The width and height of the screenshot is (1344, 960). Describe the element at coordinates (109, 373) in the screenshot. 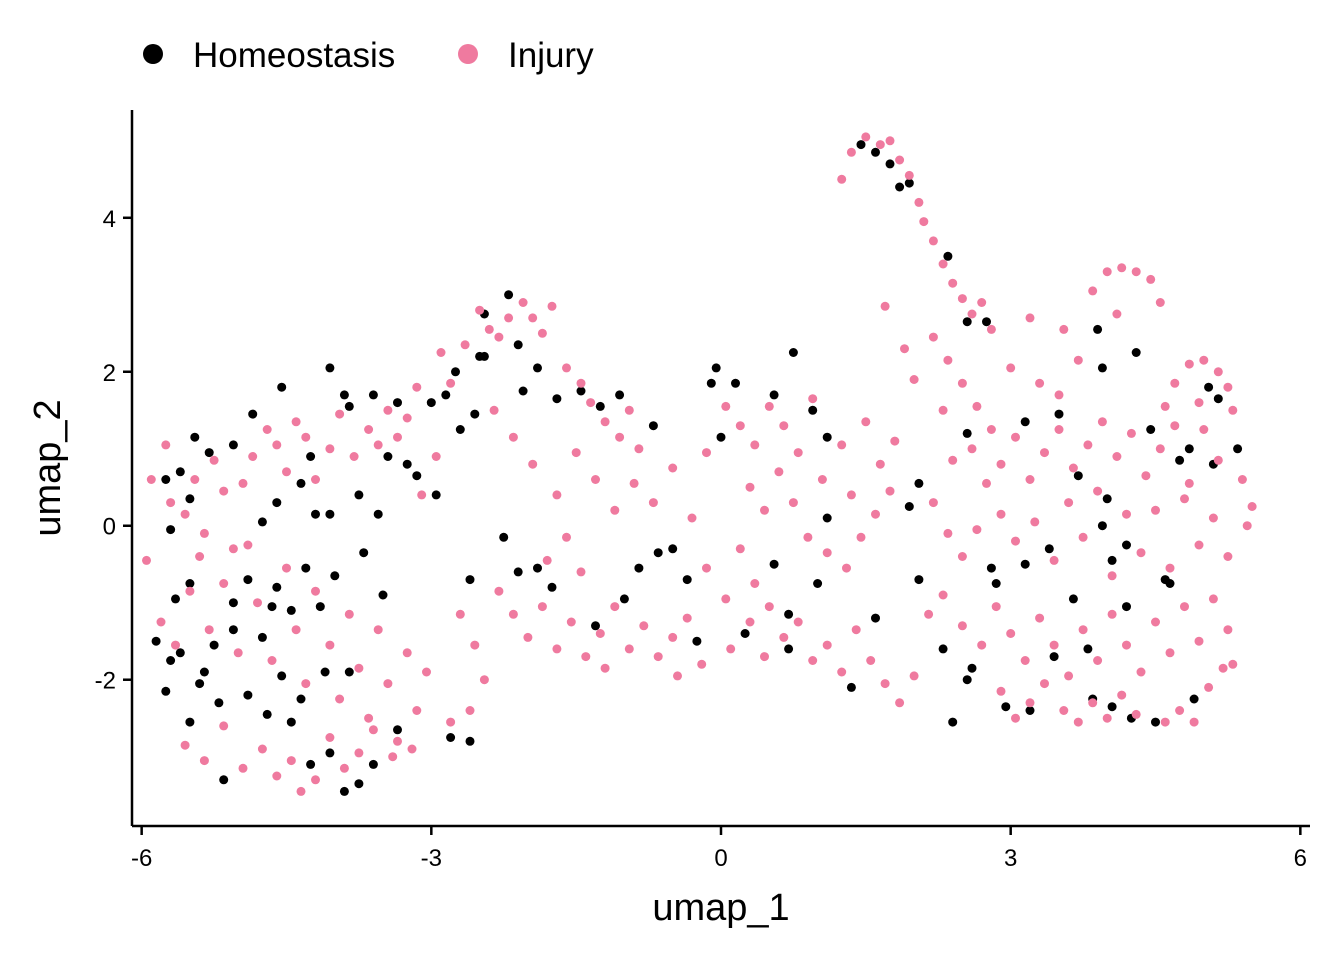

I see `y-tick-label: 2` at that location.